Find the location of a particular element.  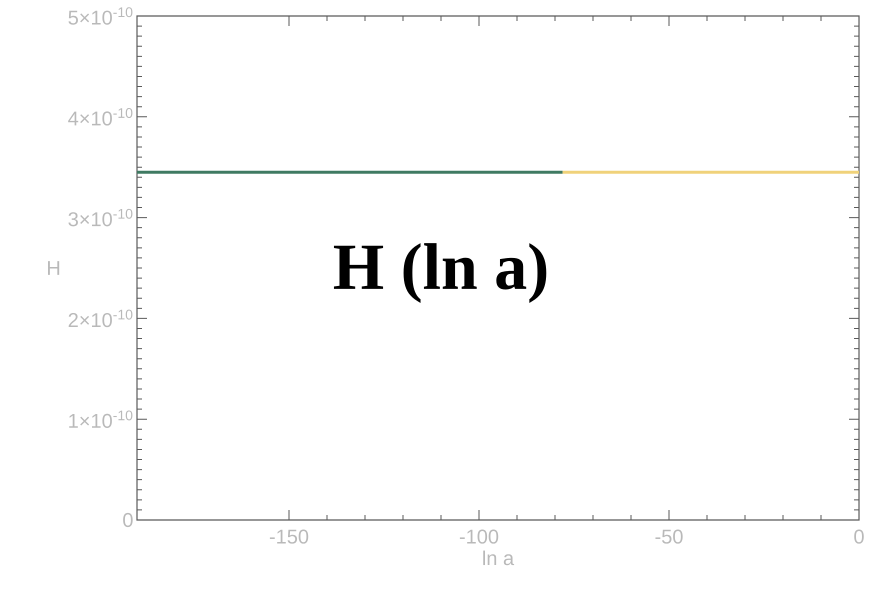

annotation: H (ln a) is located at coordinates (440, 273).